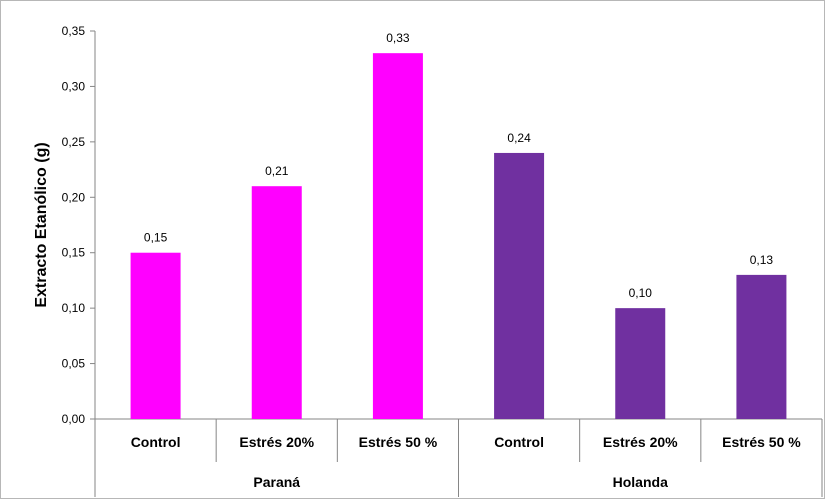  Describe the element at coordinates (41, 224) in the screenshot. I see `y-axis-label: Extracto Etanólico (g)` at that location.